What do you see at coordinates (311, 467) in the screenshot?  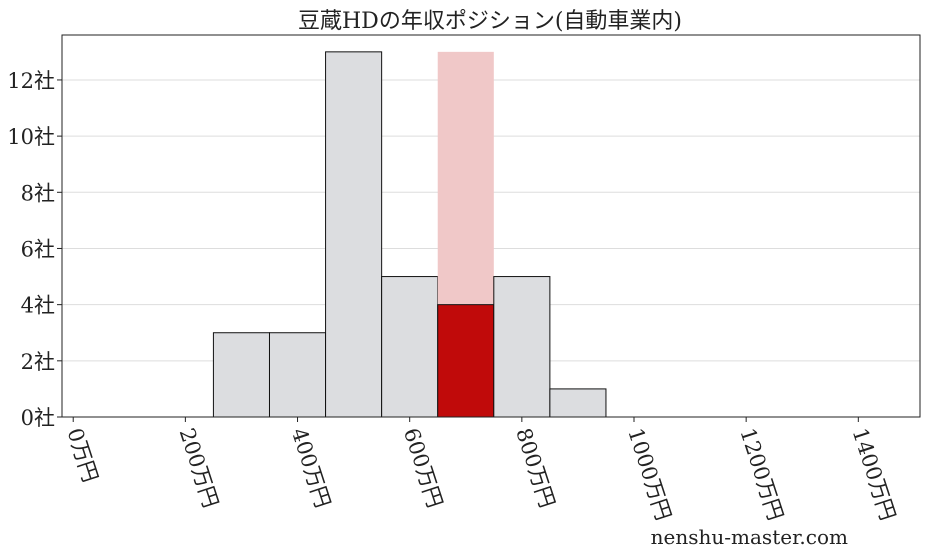 I see `x-tick-label: 400万円` at bounding box center [311, 467].